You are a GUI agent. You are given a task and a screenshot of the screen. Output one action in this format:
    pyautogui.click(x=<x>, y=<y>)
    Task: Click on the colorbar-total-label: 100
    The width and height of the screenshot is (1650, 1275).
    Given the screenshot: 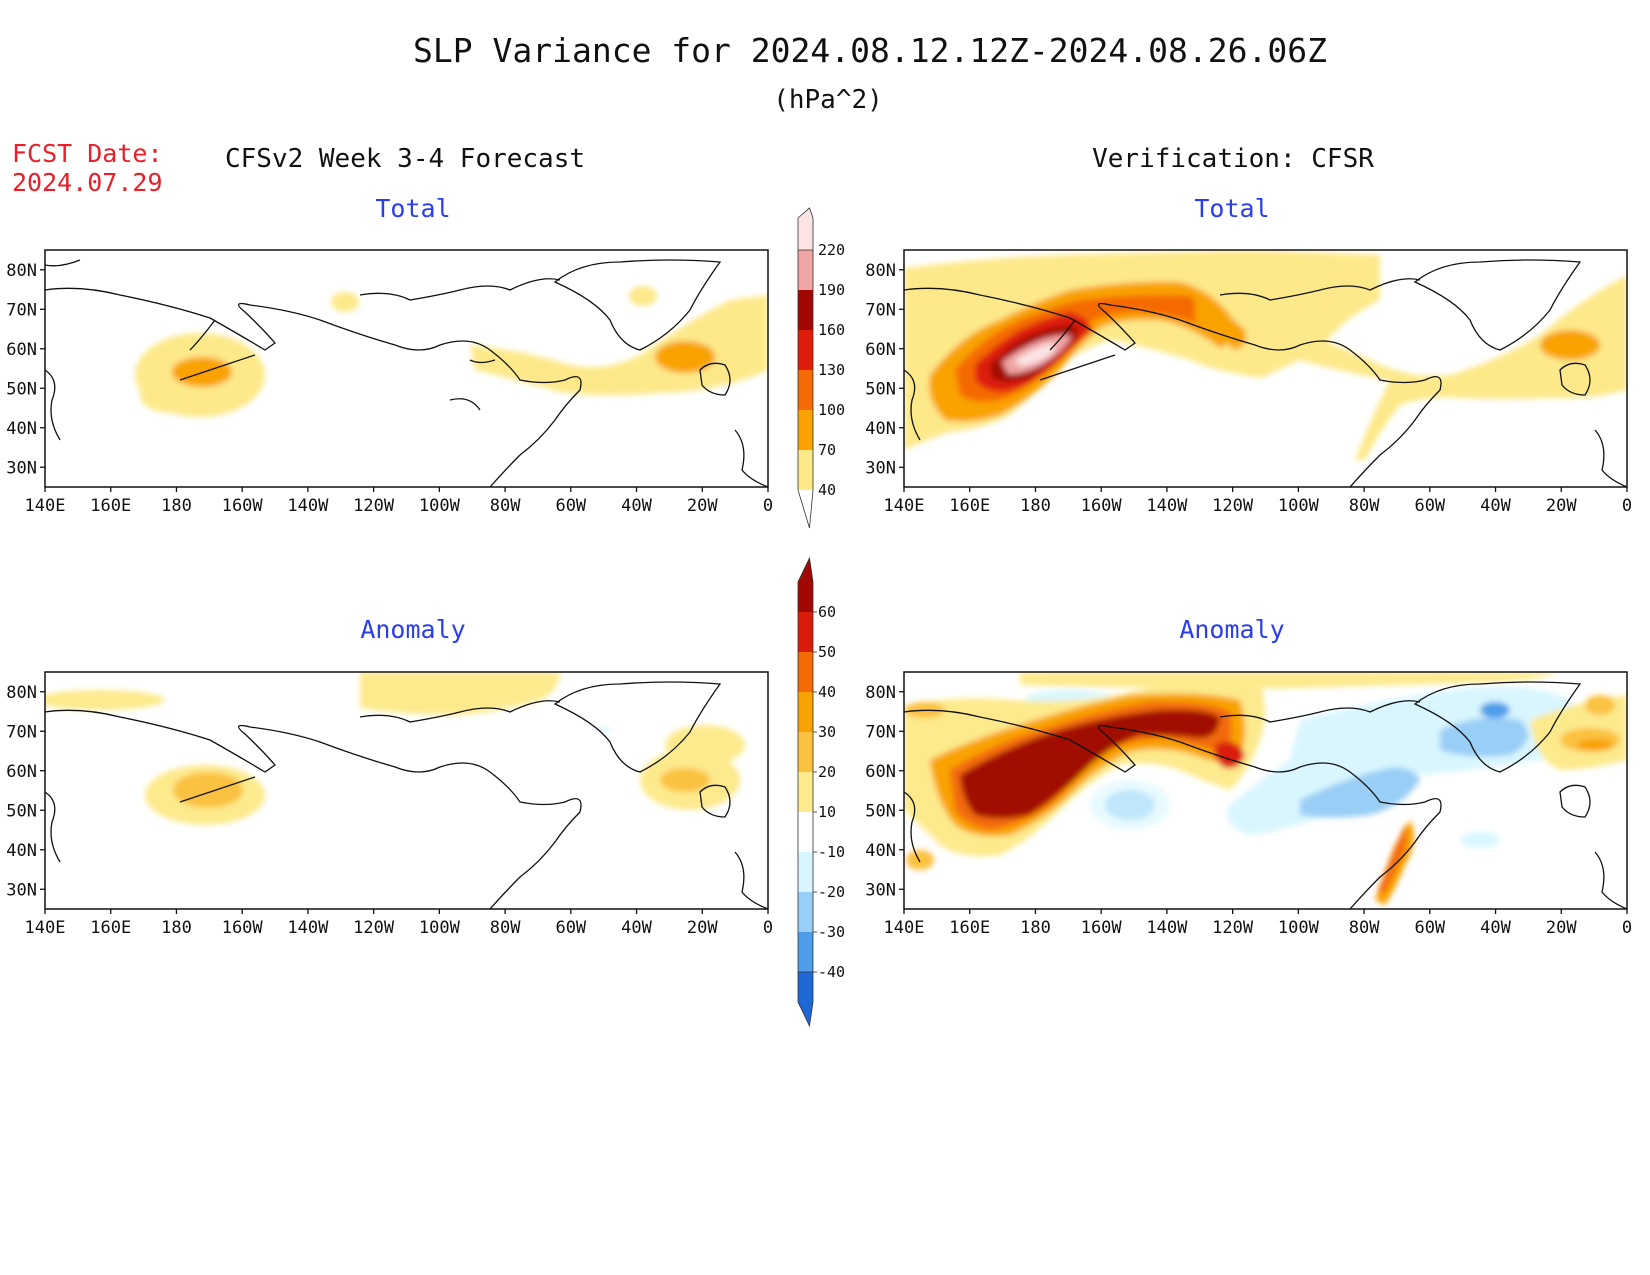 What is the action you would take?
    pyautogui.click(x=831, y=410)
    